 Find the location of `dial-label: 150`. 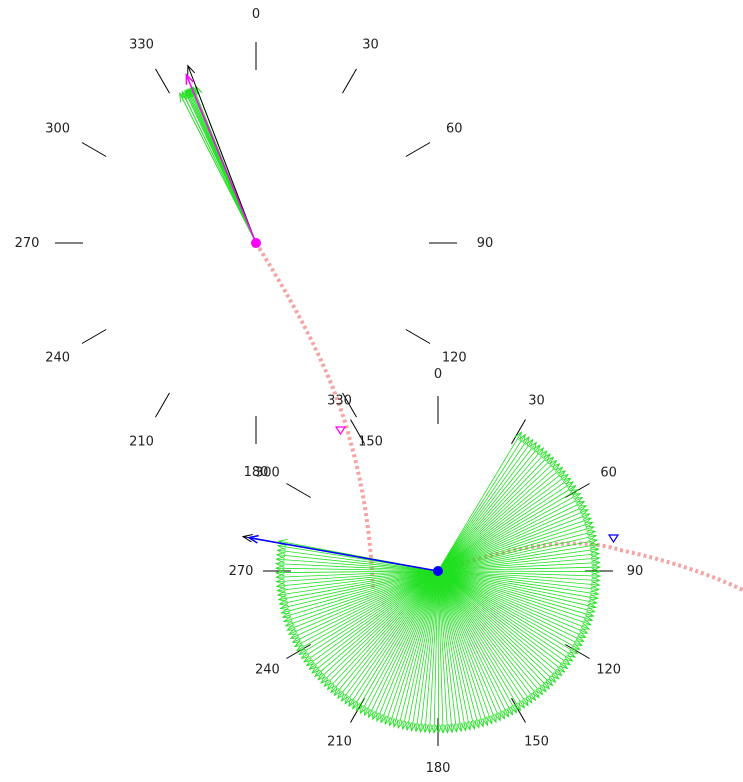

dial-label: 150 is located at coordinates (370, 441).